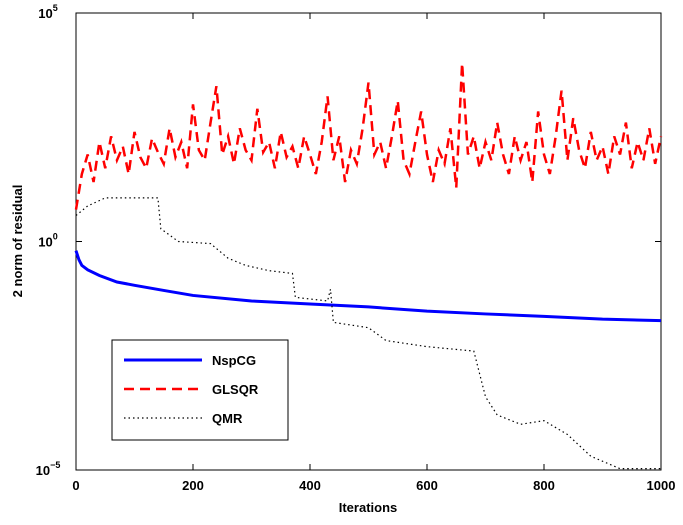 This screenshot has width=683, height=525. What do you see at coordinates (427, 485) in the screenshot?
I see `x-tick-label: 600` at bounding box center [427, 485].